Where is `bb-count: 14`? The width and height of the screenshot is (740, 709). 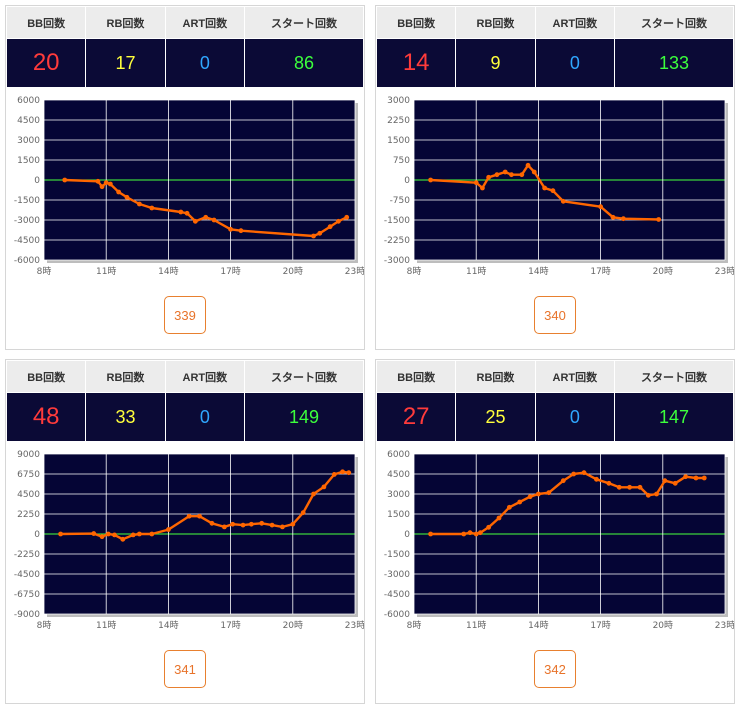
bb-count: 14 is located at coordinates (416, 63).